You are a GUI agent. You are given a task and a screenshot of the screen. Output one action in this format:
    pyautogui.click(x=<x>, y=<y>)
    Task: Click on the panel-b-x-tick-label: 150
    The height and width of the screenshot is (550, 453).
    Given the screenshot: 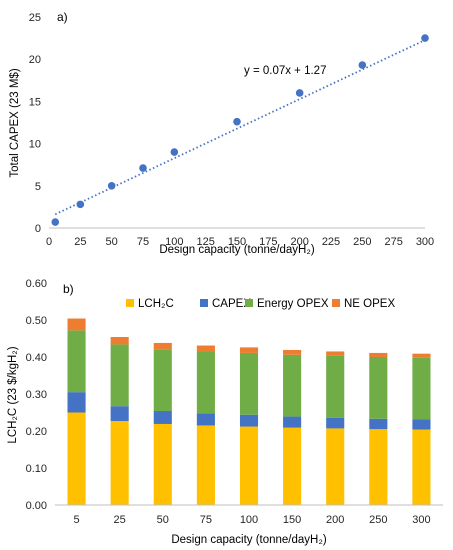 What is the action you would take?
    pyautogui.click(x=292, y=520)
    